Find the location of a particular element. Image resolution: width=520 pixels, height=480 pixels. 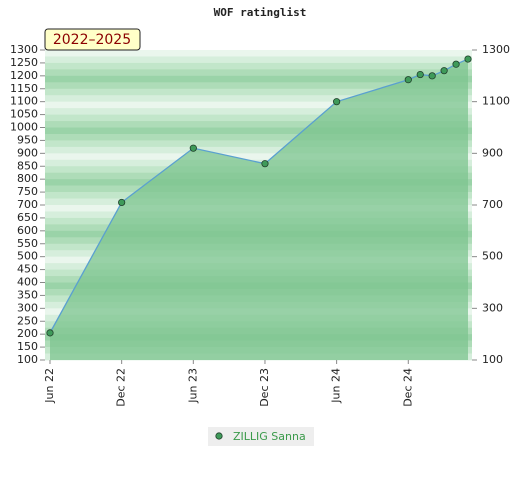

y-tick-label: 200 is located at coordinates (27, 333).